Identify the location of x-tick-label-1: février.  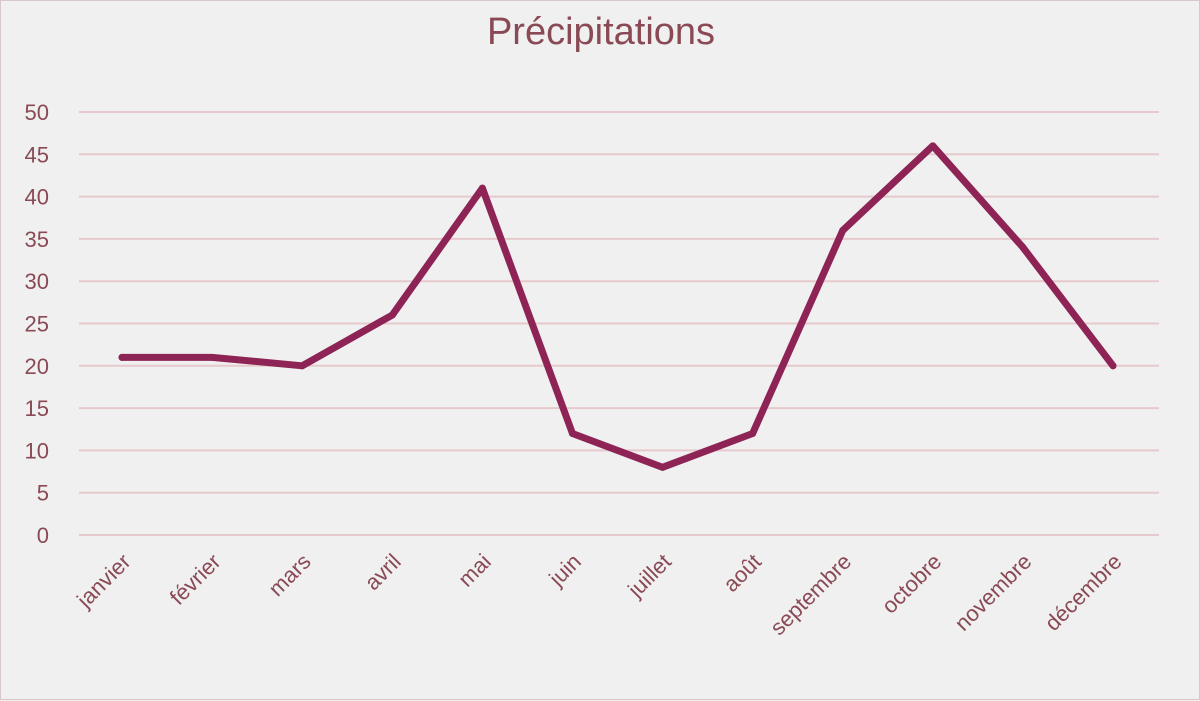
(195, 579).